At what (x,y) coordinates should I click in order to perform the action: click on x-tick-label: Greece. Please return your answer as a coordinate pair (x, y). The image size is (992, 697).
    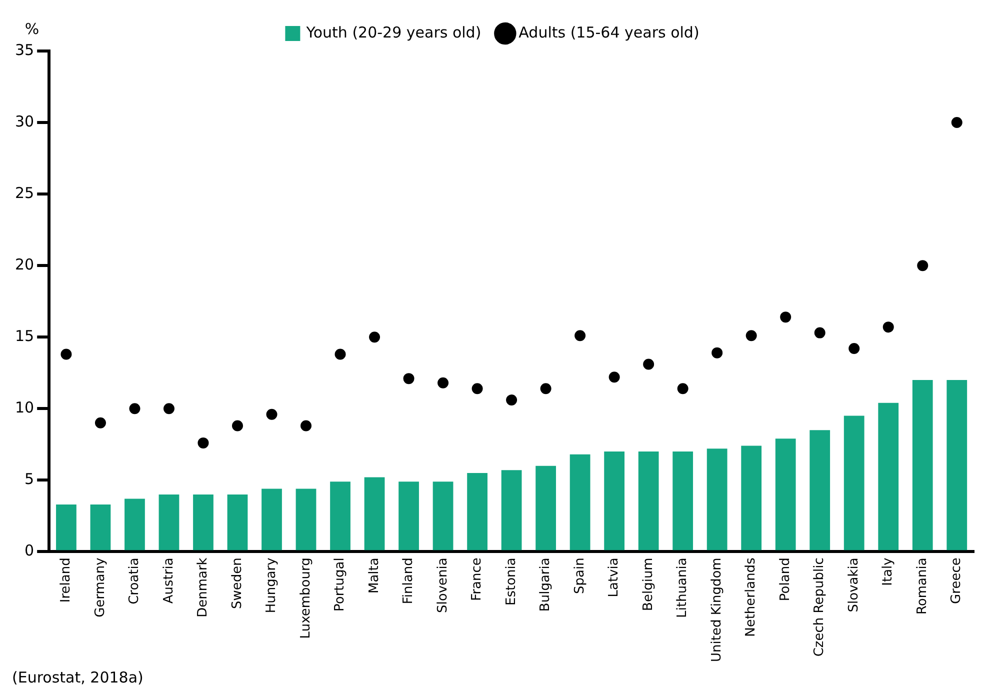
    Looking at the image, I should click on (956, 581).